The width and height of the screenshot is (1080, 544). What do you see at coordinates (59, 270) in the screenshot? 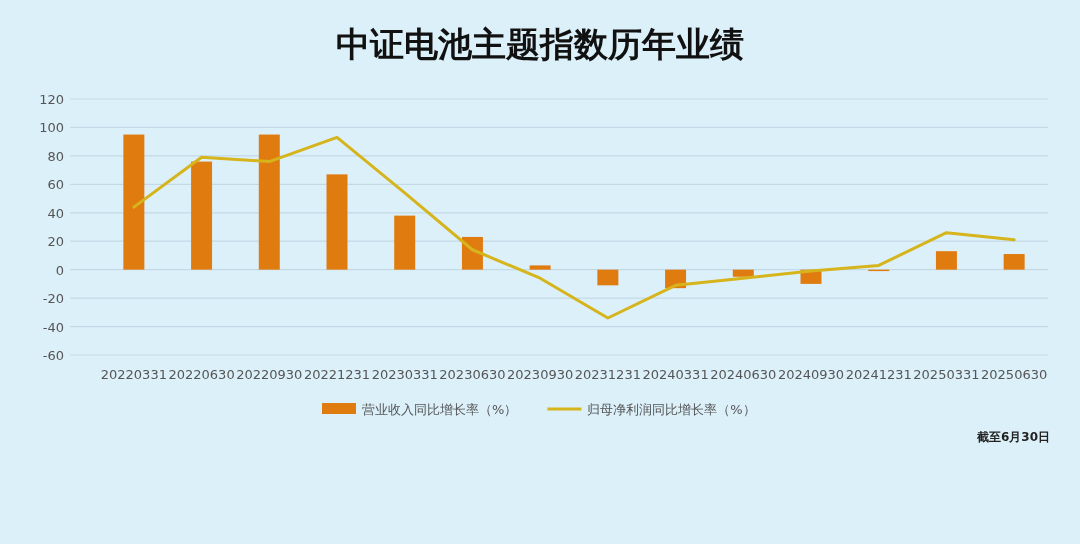
I see `y-tick-label: 0` at bounding box center [59, 270].